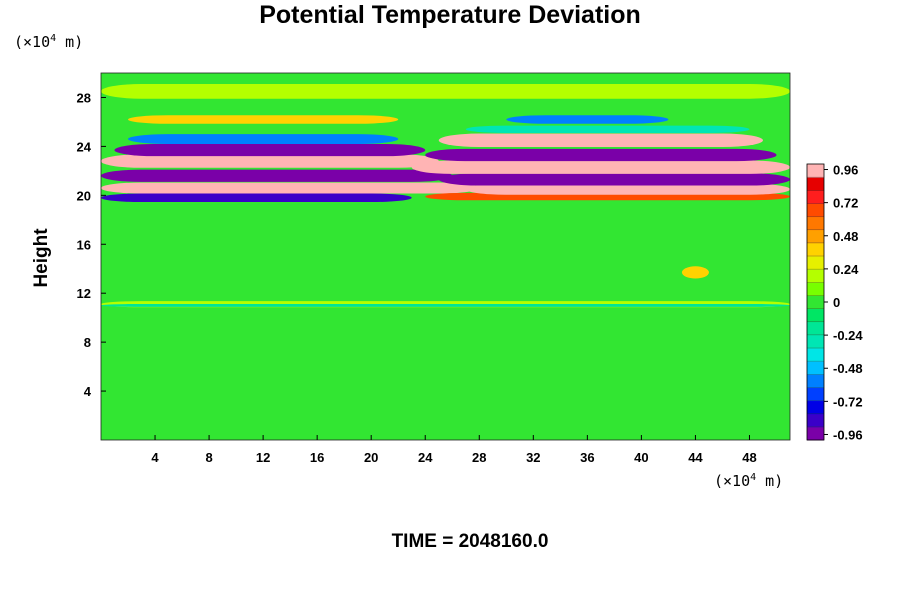 Image resolution: width=900 pixels, height=600 pixels. I want to click on y-tick-label: 28, so click(84, 97).